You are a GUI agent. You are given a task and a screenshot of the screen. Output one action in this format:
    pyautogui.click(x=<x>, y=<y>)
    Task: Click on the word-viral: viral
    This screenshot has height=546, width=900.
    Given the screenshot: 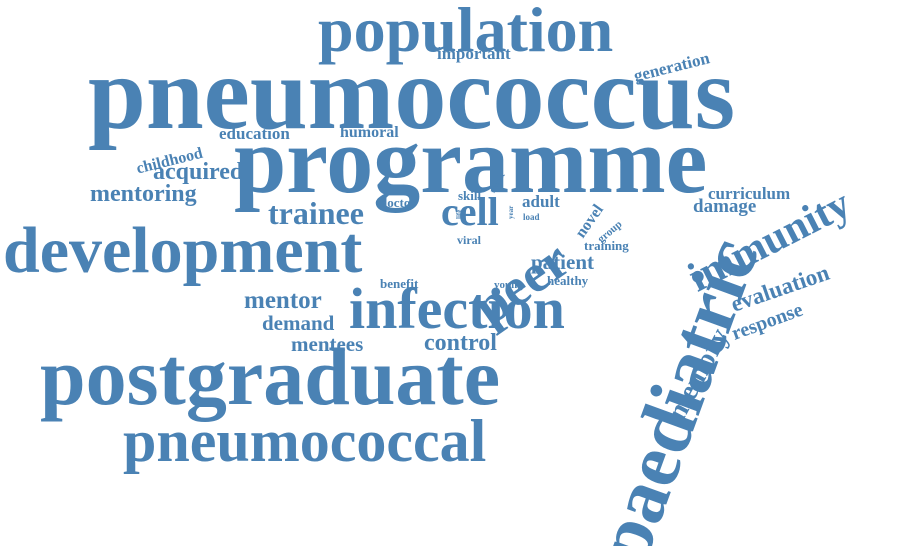 What is the action you would take?
    pyautogui.click(x=469, y=240)
    